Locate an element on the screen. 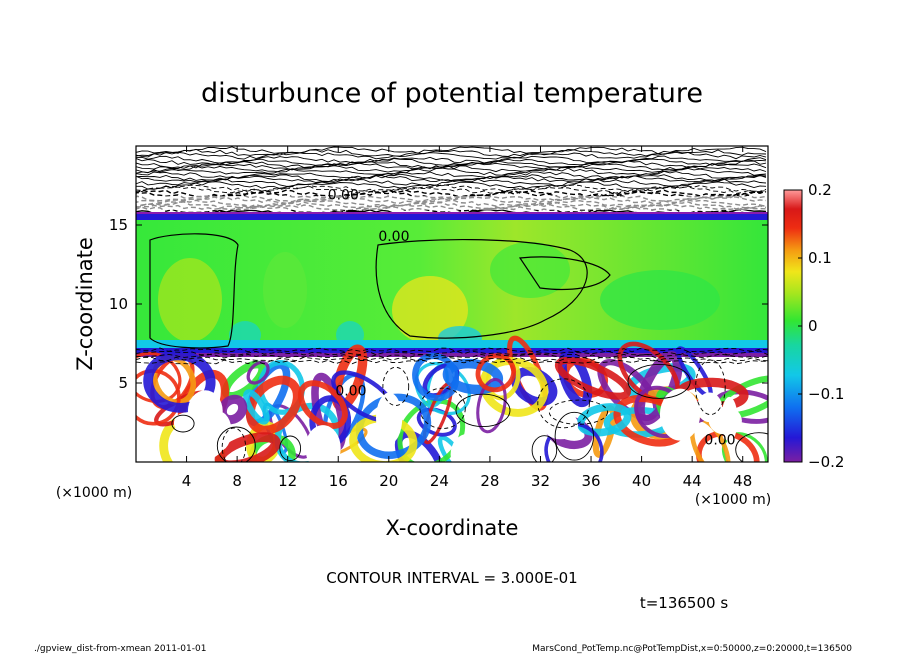 The image size is (904, 654). upper-contour-noise is located at coordinates (452, 183).